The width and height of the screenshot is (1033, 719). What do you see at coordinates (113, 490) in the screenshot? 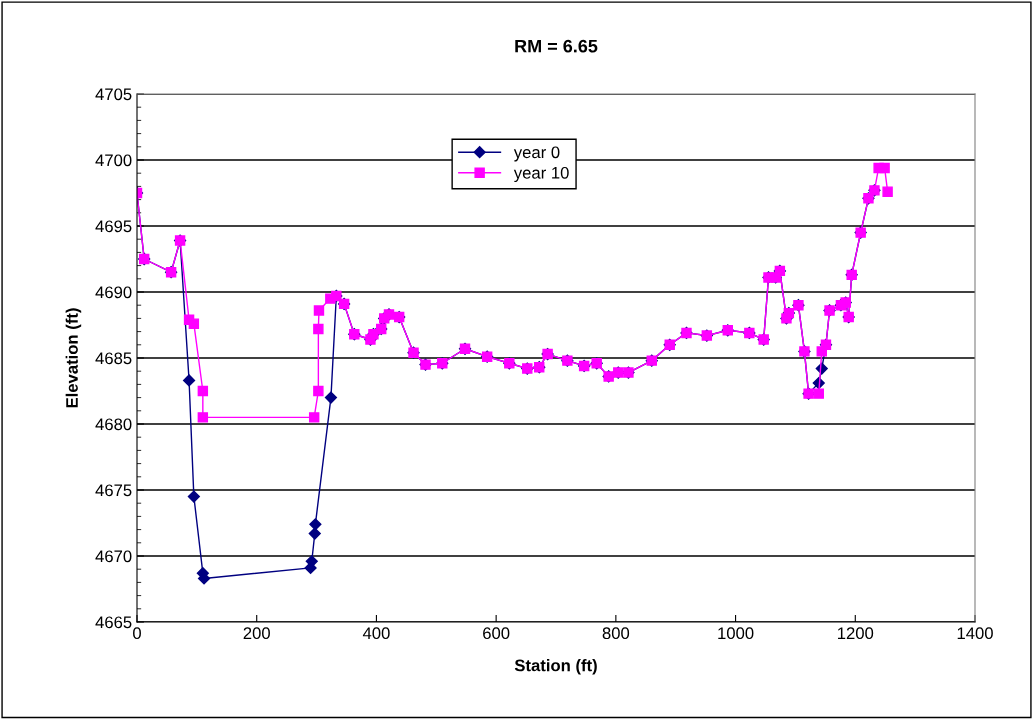
I see `y-tick-label: 4675` at bounding box center [113, 490].